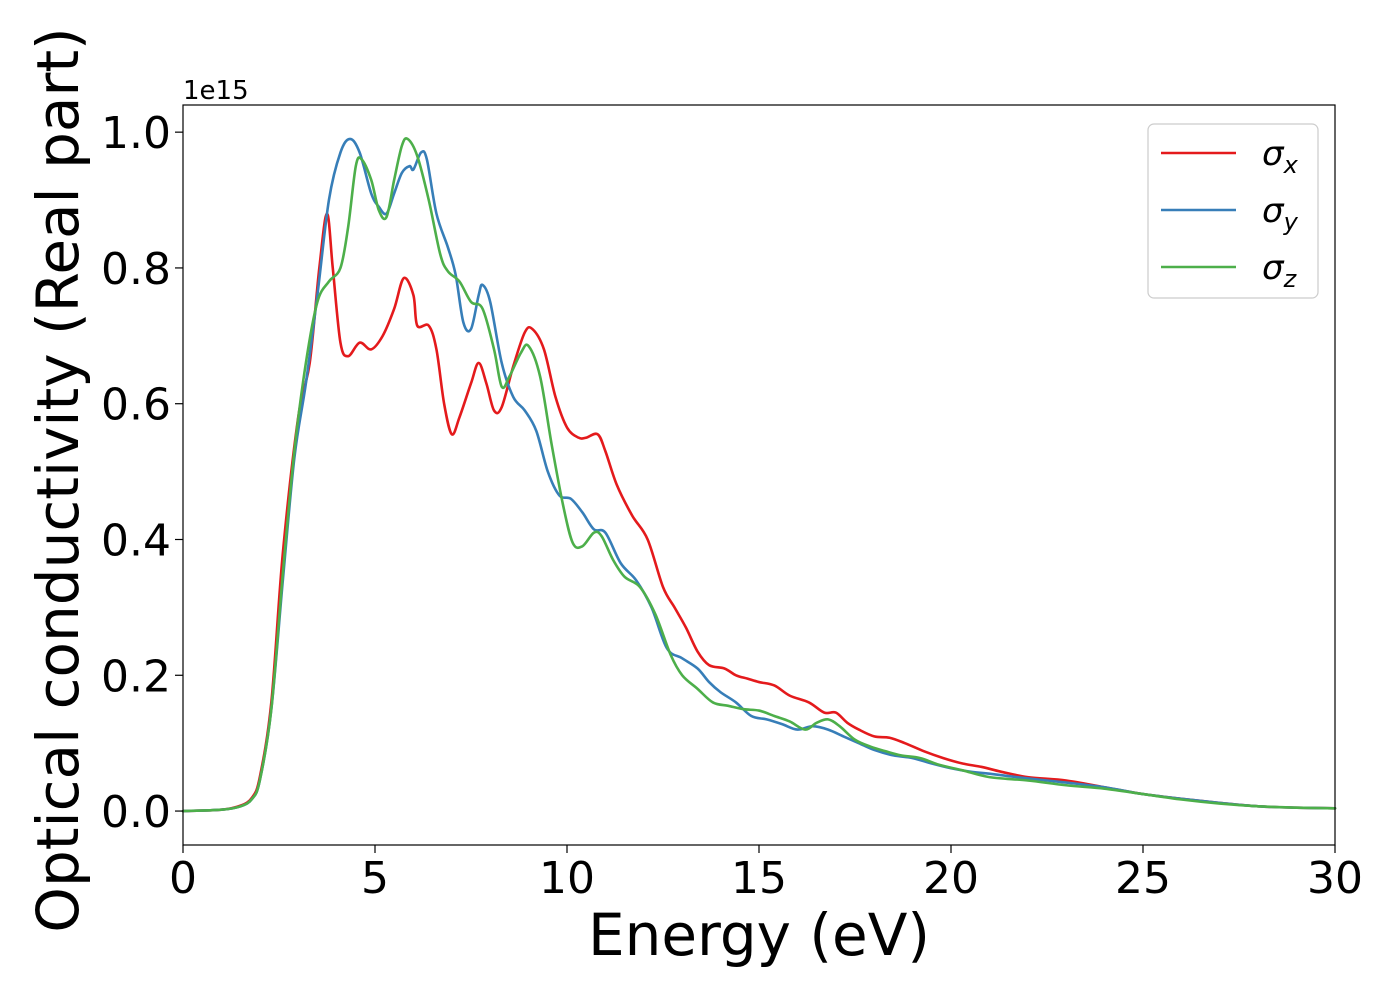  Describe the element at coordinates (759, 935) in the screenshot. I see `x-axis-label: Energy (eV)` at that location.